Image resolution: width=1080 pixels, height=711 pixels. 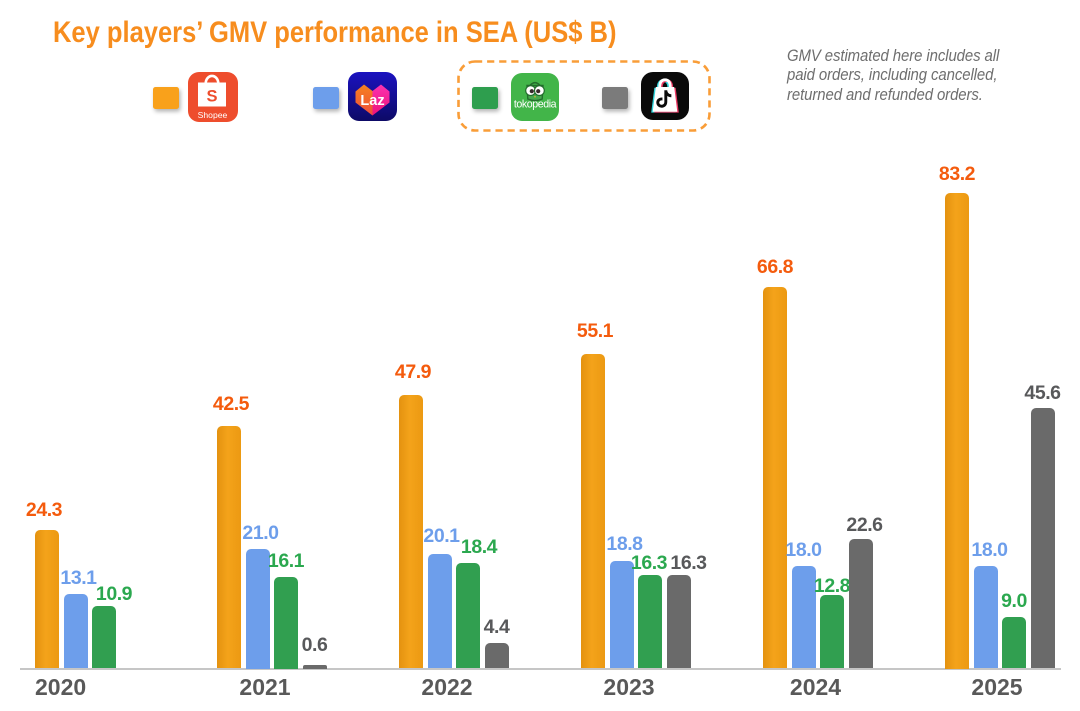 I want to click on svg-text: Laz, so click(x=372, y=101).